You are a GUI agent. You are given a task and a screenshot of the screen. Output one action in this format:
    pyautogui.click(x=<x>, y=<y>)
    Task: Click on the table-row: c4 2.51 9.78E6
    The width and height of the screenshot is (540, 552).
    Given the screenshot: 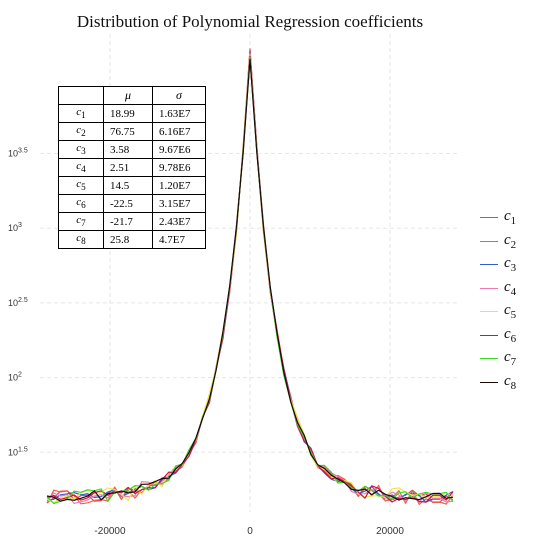 What is the action you would take?
    pyautogui.click(x=132, y=167)
    